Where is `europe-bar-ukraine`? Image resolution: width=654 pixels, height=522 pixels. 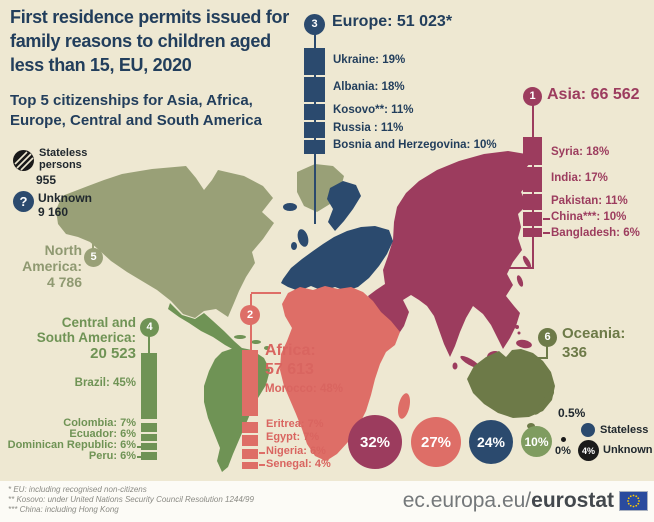 europe-bar-ukraine is located at coordinates (314, 61).